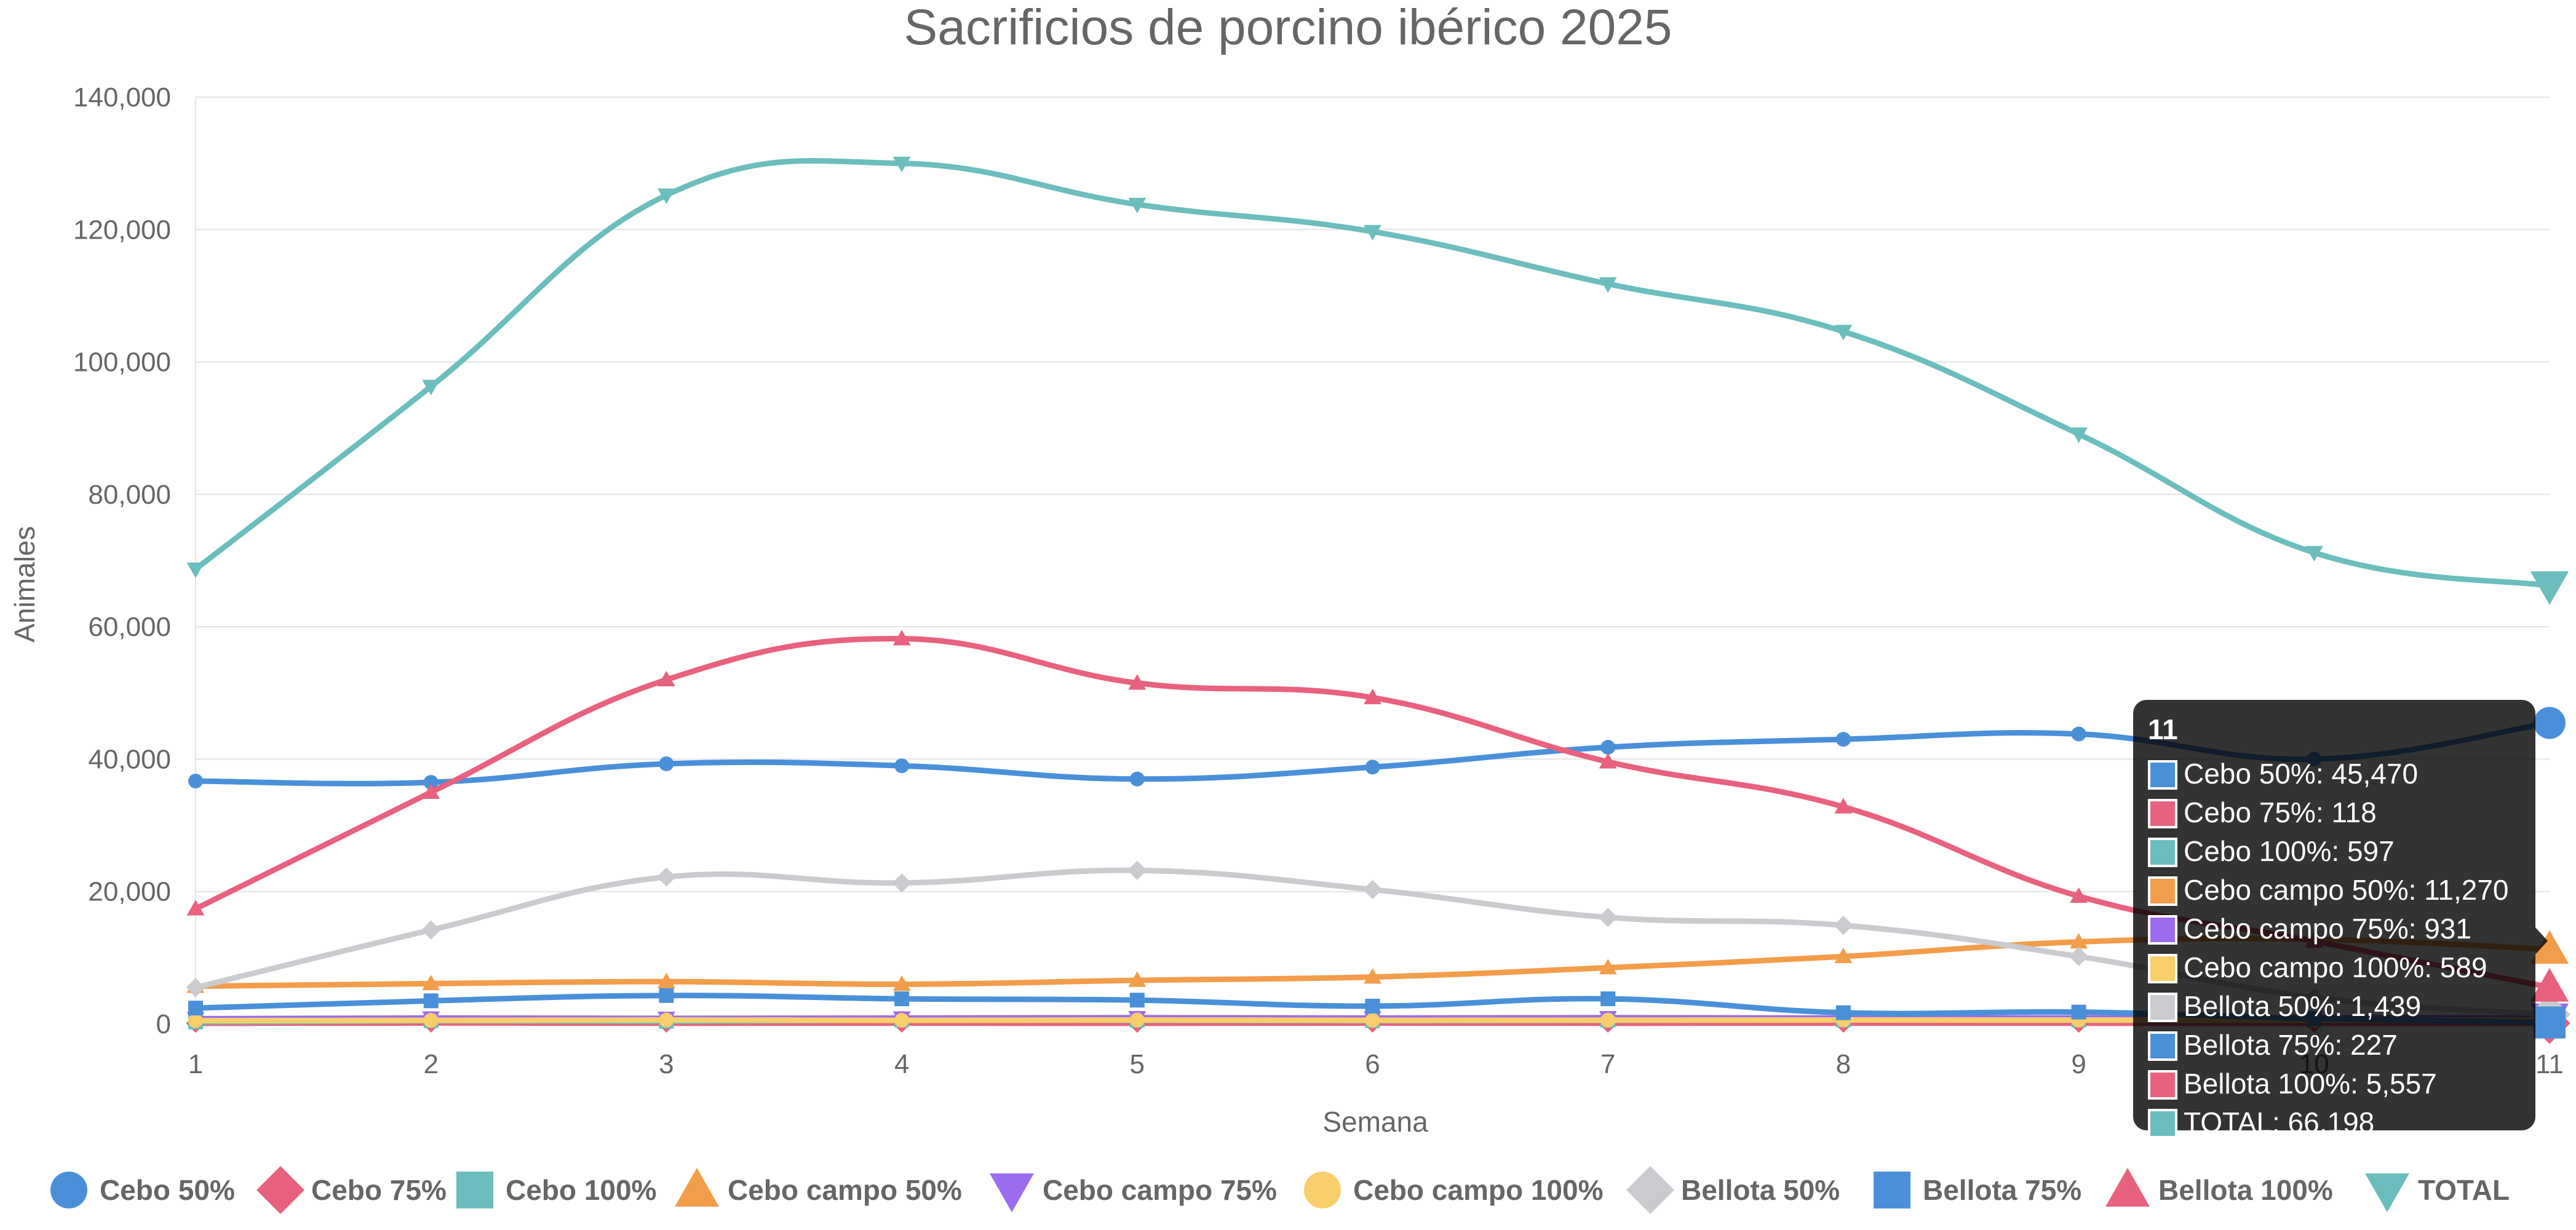 Image resolution: width=2576 pixels, height=1230 pixels. What do you see at coordinates (2541, 940) in the screenshot?
I see `tooltip-caret` at bounding box center [2541, 940].